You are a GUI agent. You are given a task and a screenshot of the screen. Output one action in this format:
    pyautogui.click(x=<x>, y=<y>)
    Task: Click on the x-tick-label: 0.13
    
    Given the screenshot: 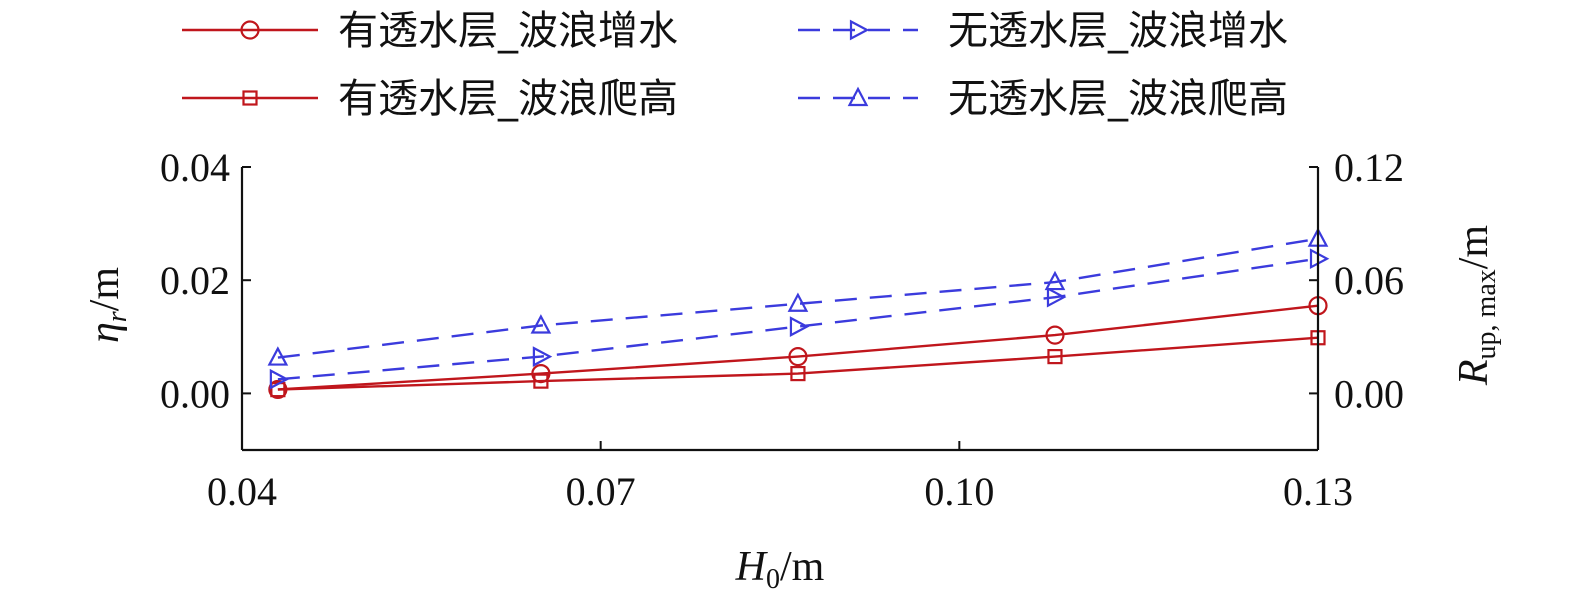 What is the action you would take?
    pyautogui.click(x=1318, y=491)
    